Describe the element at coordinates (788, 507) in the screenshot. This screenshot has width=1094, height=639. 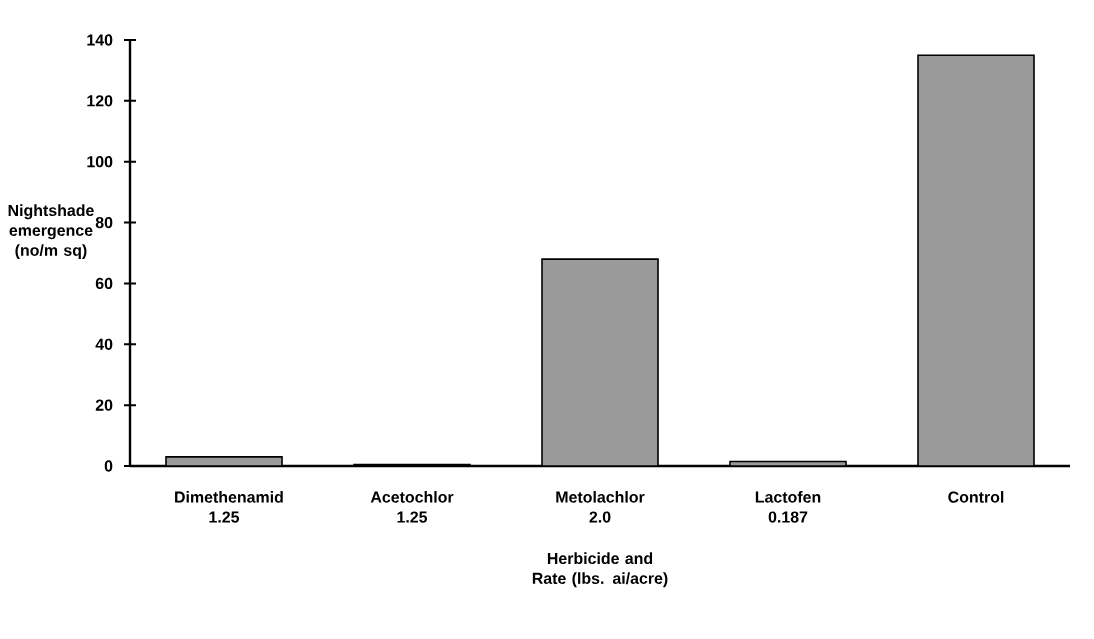
I see `x-tick-label: Lactofen 0.187` at that location.